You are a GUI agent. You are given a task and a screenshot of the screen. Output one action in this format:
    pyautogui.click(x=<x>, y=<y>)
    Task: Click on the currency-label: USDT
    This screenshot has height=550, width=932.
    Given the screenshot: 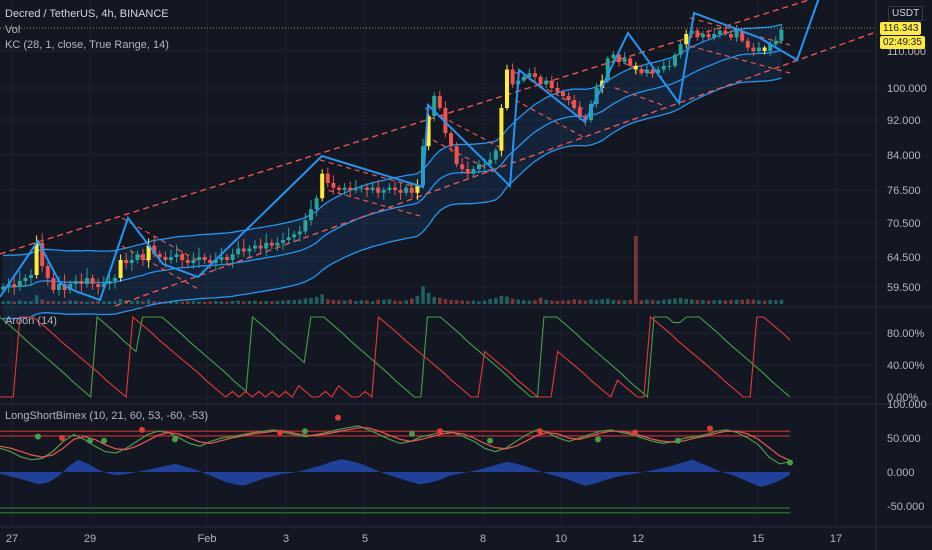 What is the action you would take?
    pyautogui.click(x=906, y=13)
    